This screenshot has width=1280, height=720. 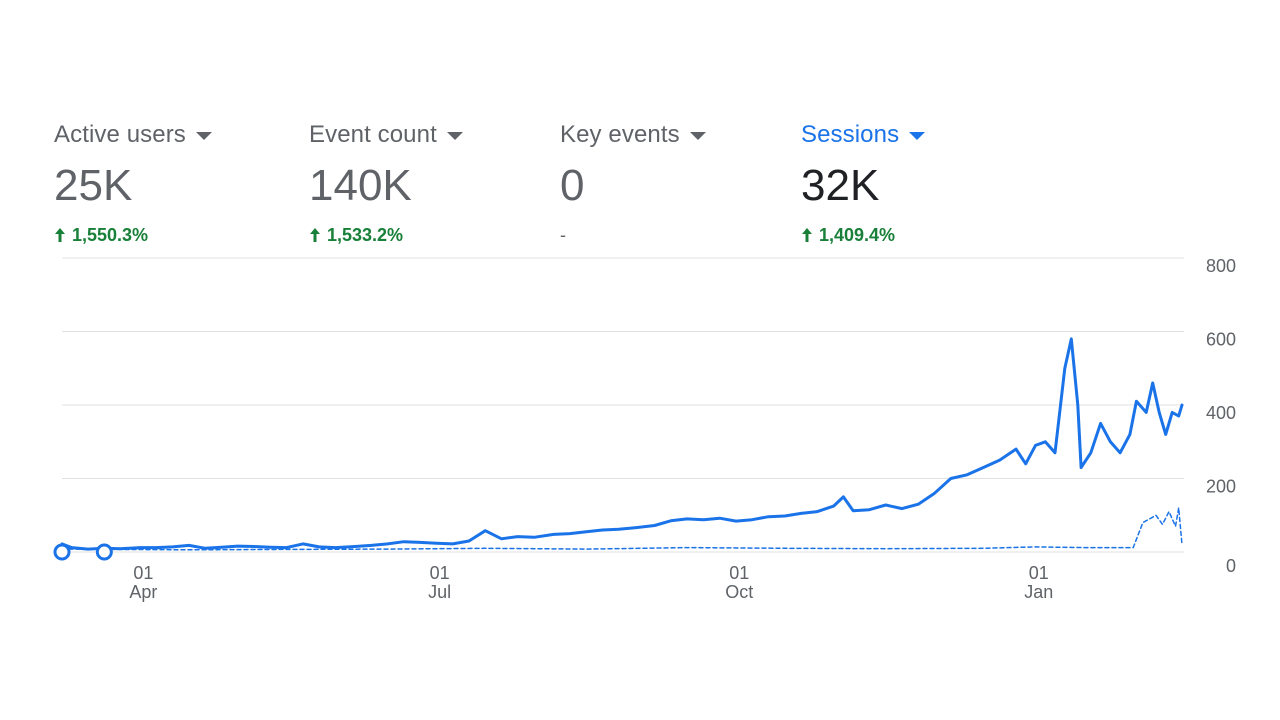 I want to click on metric-change-value: -, so click(x=563, y=234).